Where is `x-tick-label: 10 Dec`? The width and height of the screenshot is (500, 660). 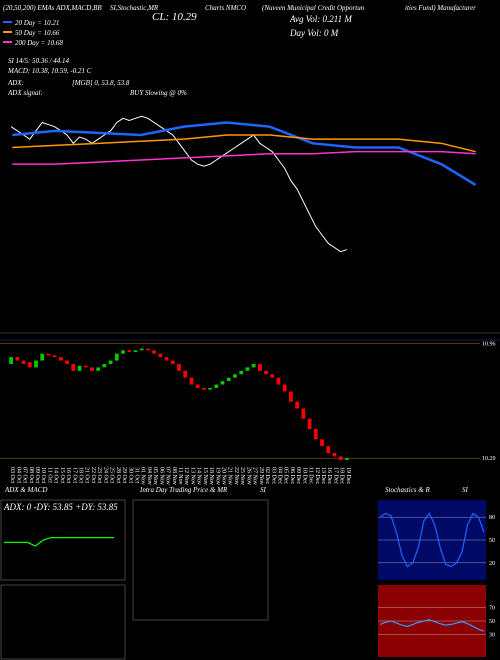
x-tick-label: 10 Dec is located at coordinates (304, 475).